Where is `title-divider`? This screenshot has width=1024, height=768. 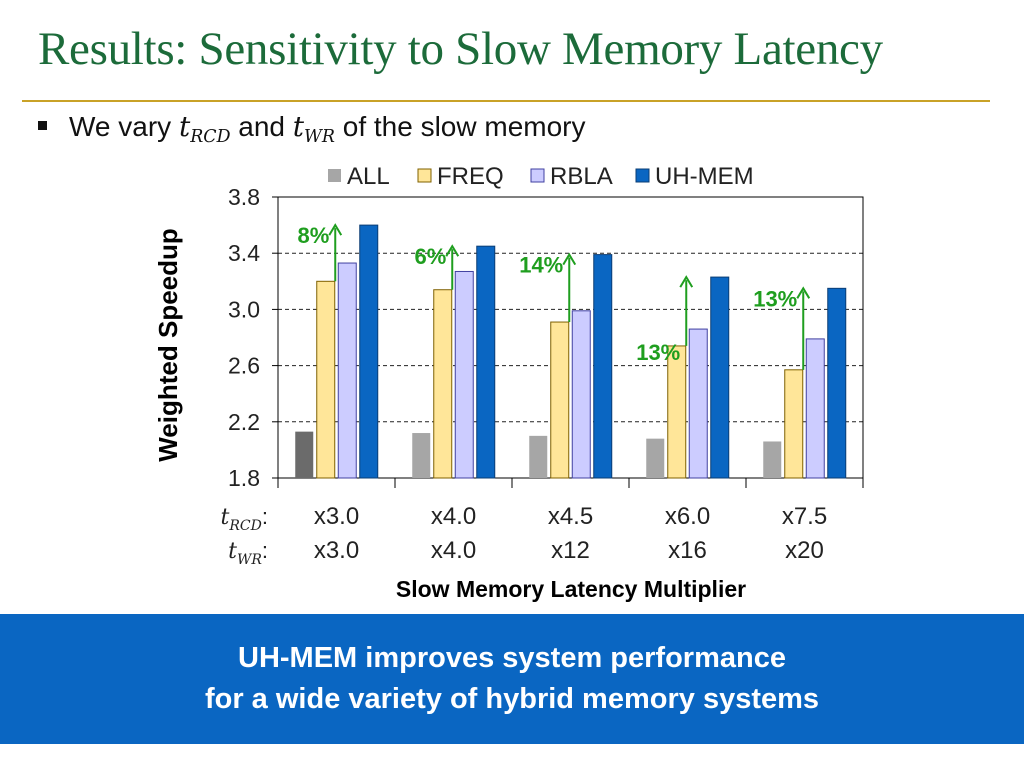
title-divider is located at coordinates (506, 101).